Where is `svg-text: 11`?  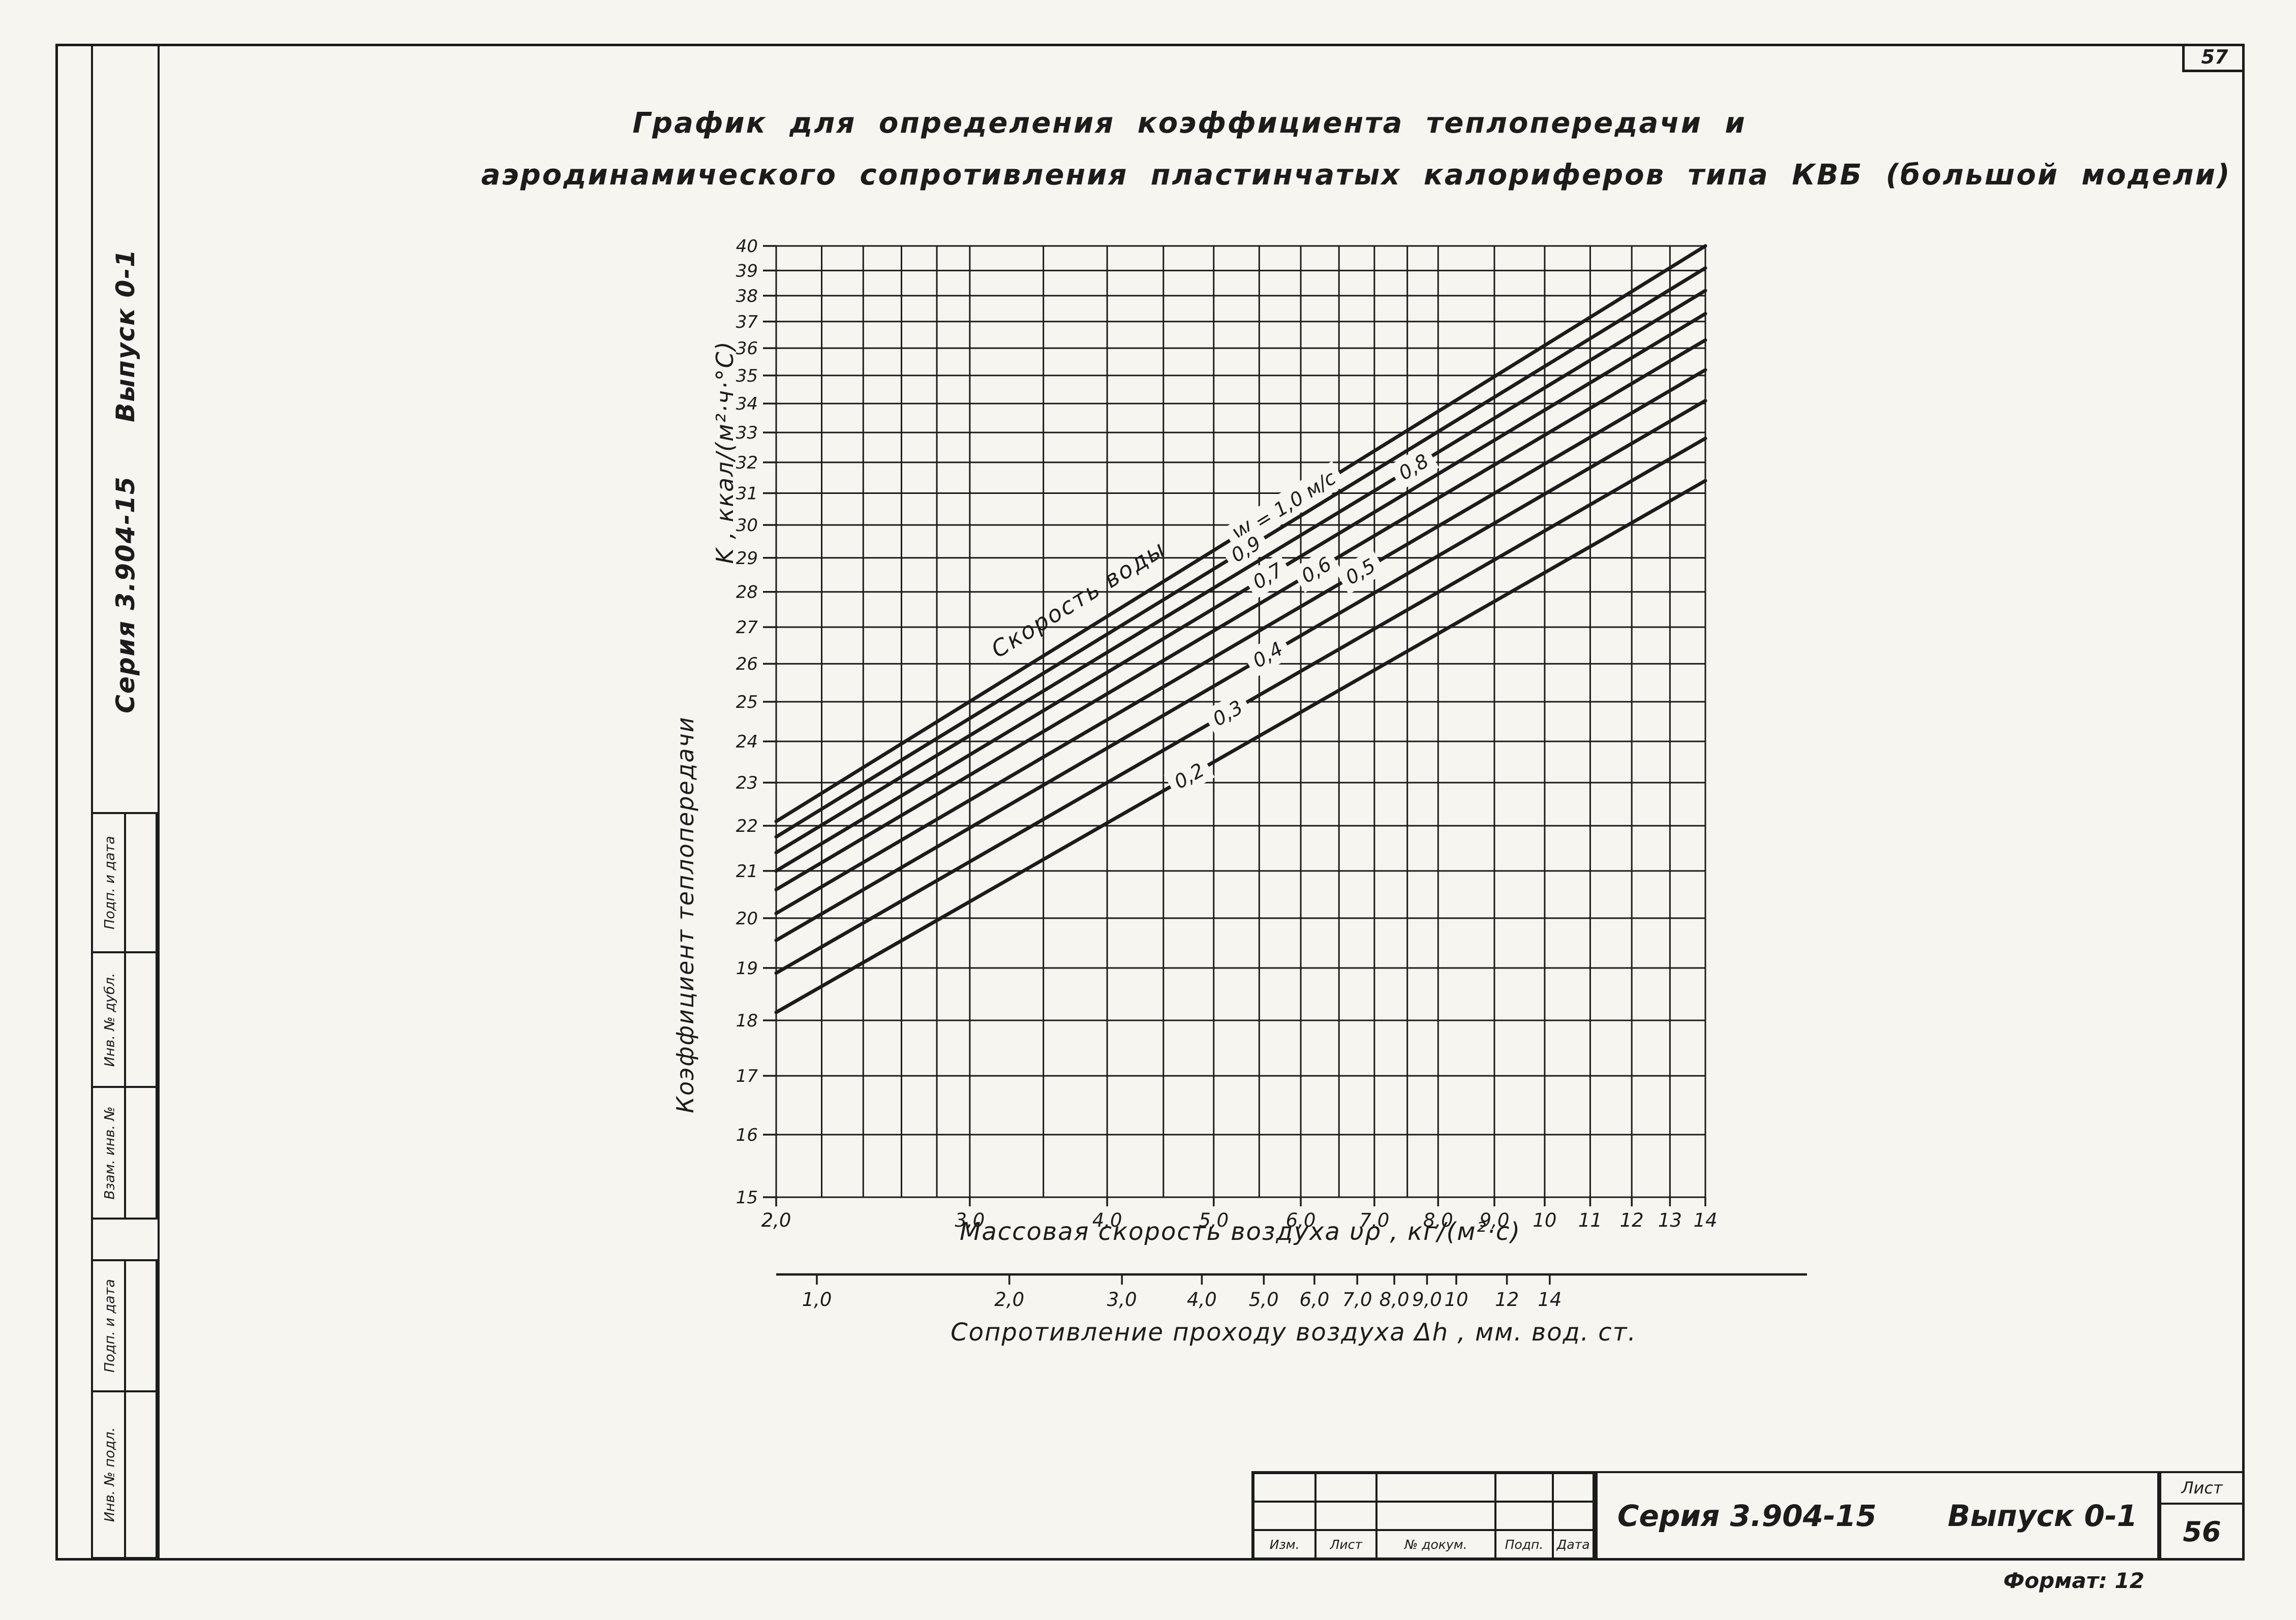
svg-text: 11 is located at coordinates (1590, 1220).